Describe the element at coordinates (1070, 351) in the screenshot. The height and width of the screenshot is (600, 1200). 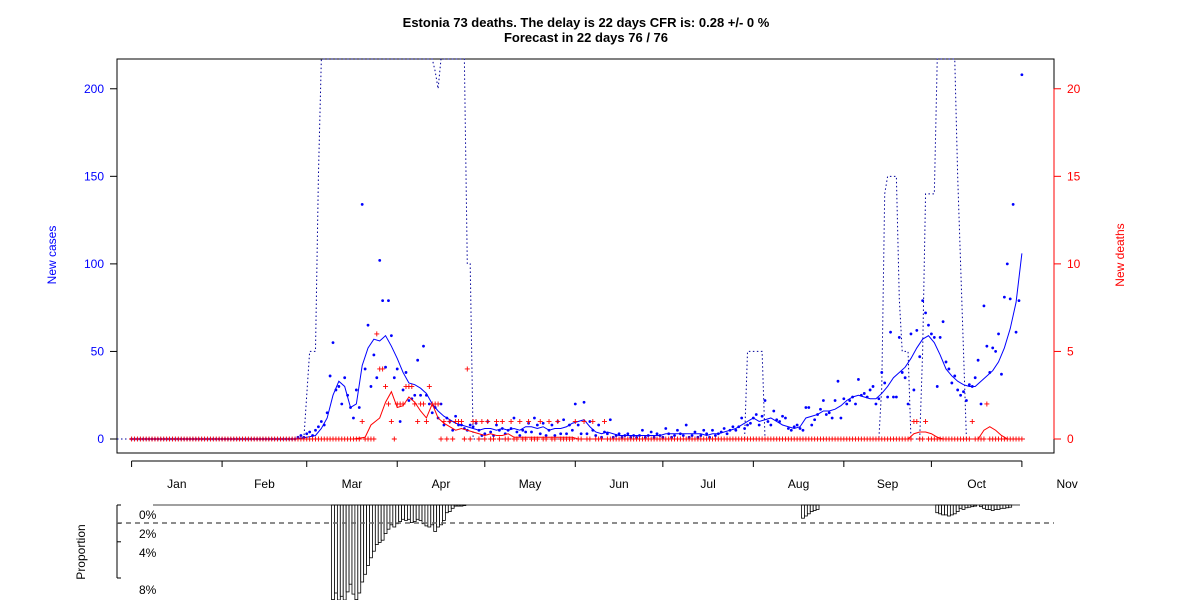
I see `right-tick-label: 5` at that location.